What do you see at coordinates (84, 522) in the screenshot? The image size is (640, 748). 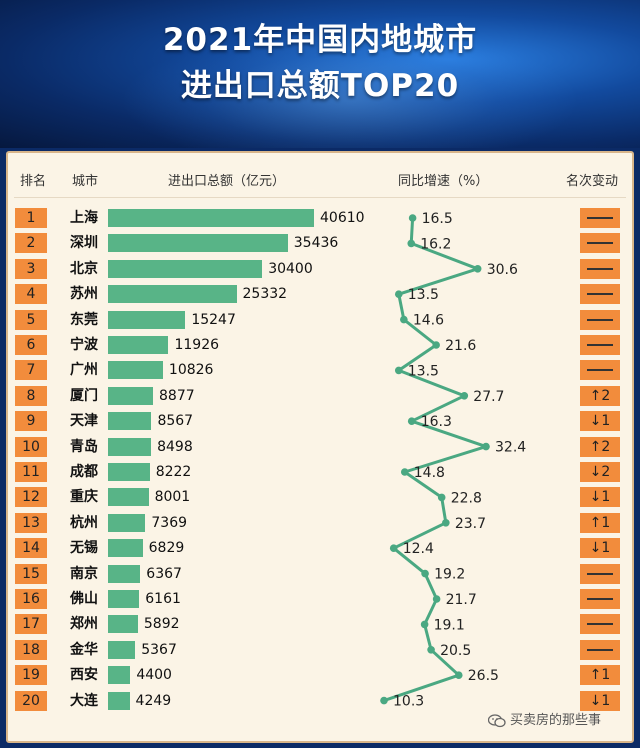 I see `city-label: 杭州` at bounding box center [84, 522].